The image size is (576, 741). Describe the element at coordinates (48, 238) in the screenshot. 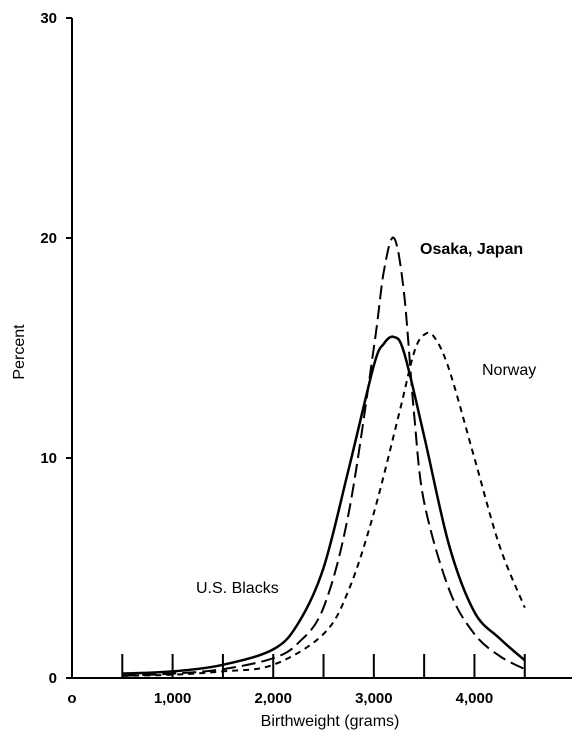

I see `y-tick-label: 20` at that location.